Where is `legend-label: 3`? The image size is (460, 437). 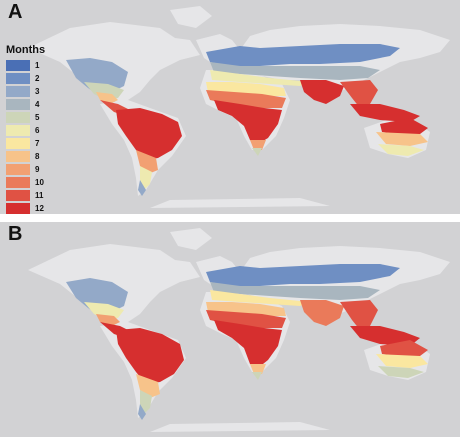 legend-label: 3 is located at coordinates (37, 91).